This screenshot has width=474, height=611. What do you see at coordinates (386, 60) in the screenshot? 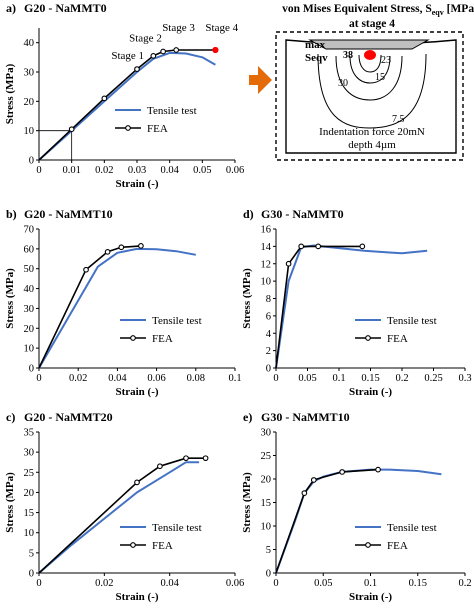
I see `contour-label-23: 23` at bounding box center [386, 60].